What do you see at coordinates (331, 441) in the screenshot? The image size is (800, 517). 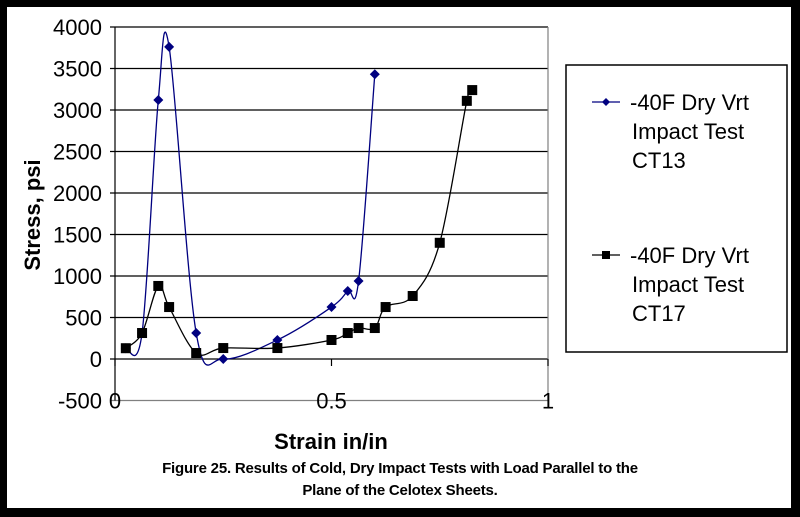 I see `x-axis-title: Strain in/in` at bounding box center [331, 441].